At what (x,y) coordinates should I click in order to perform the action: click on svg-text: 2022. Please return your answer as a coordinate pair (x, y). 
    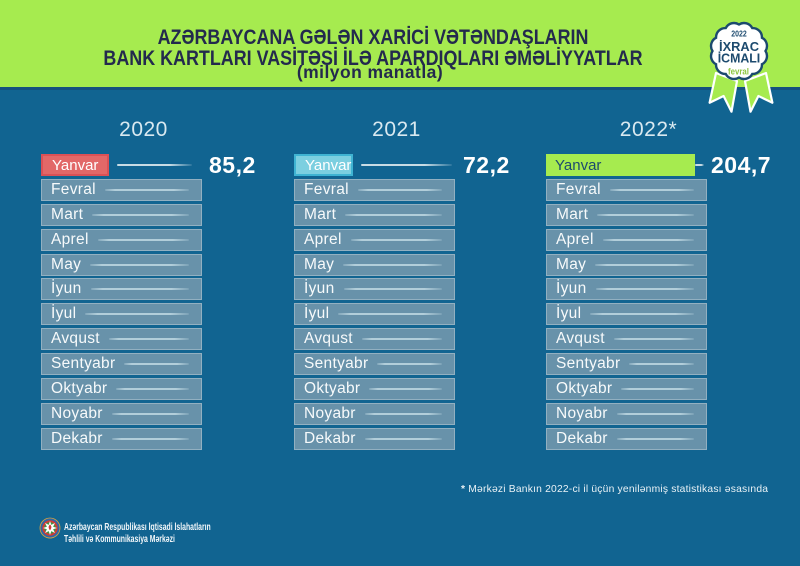
    Looking at the image, I should click on (739, 34).